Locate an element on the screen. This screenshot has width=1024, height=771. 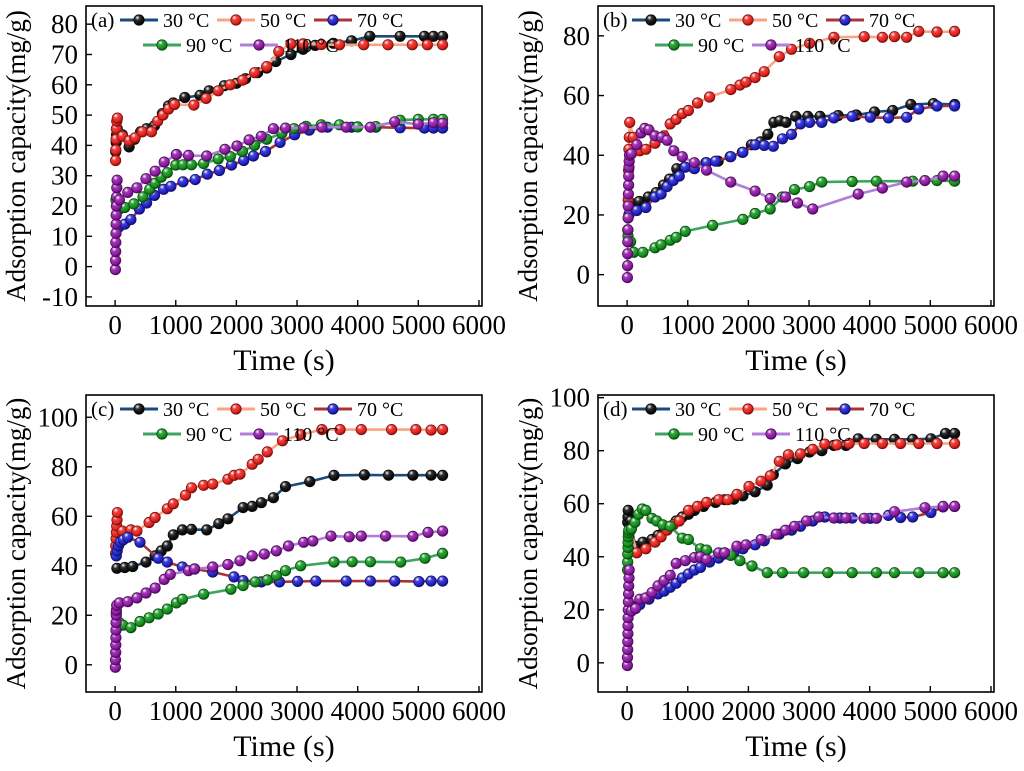
legend-label: 90 °C is located at coordinates (209, 435).